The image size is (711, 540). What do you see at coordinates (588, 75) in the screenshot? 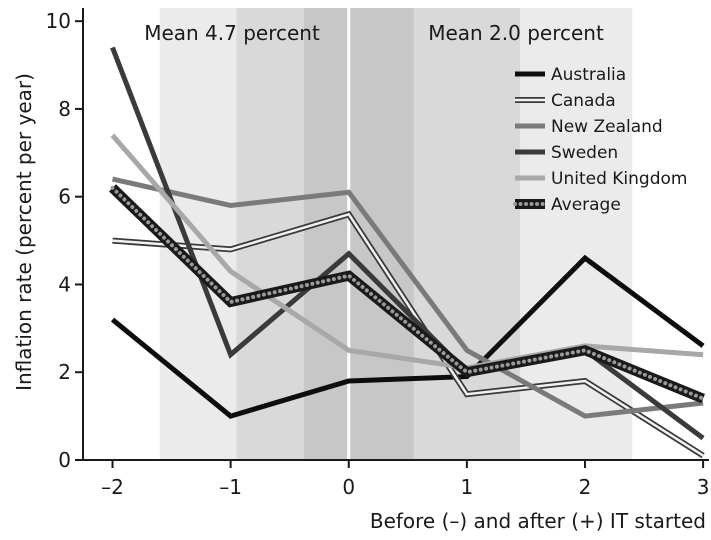
I see `legend-label-australia: Australia` at bounding box center [588, 75].